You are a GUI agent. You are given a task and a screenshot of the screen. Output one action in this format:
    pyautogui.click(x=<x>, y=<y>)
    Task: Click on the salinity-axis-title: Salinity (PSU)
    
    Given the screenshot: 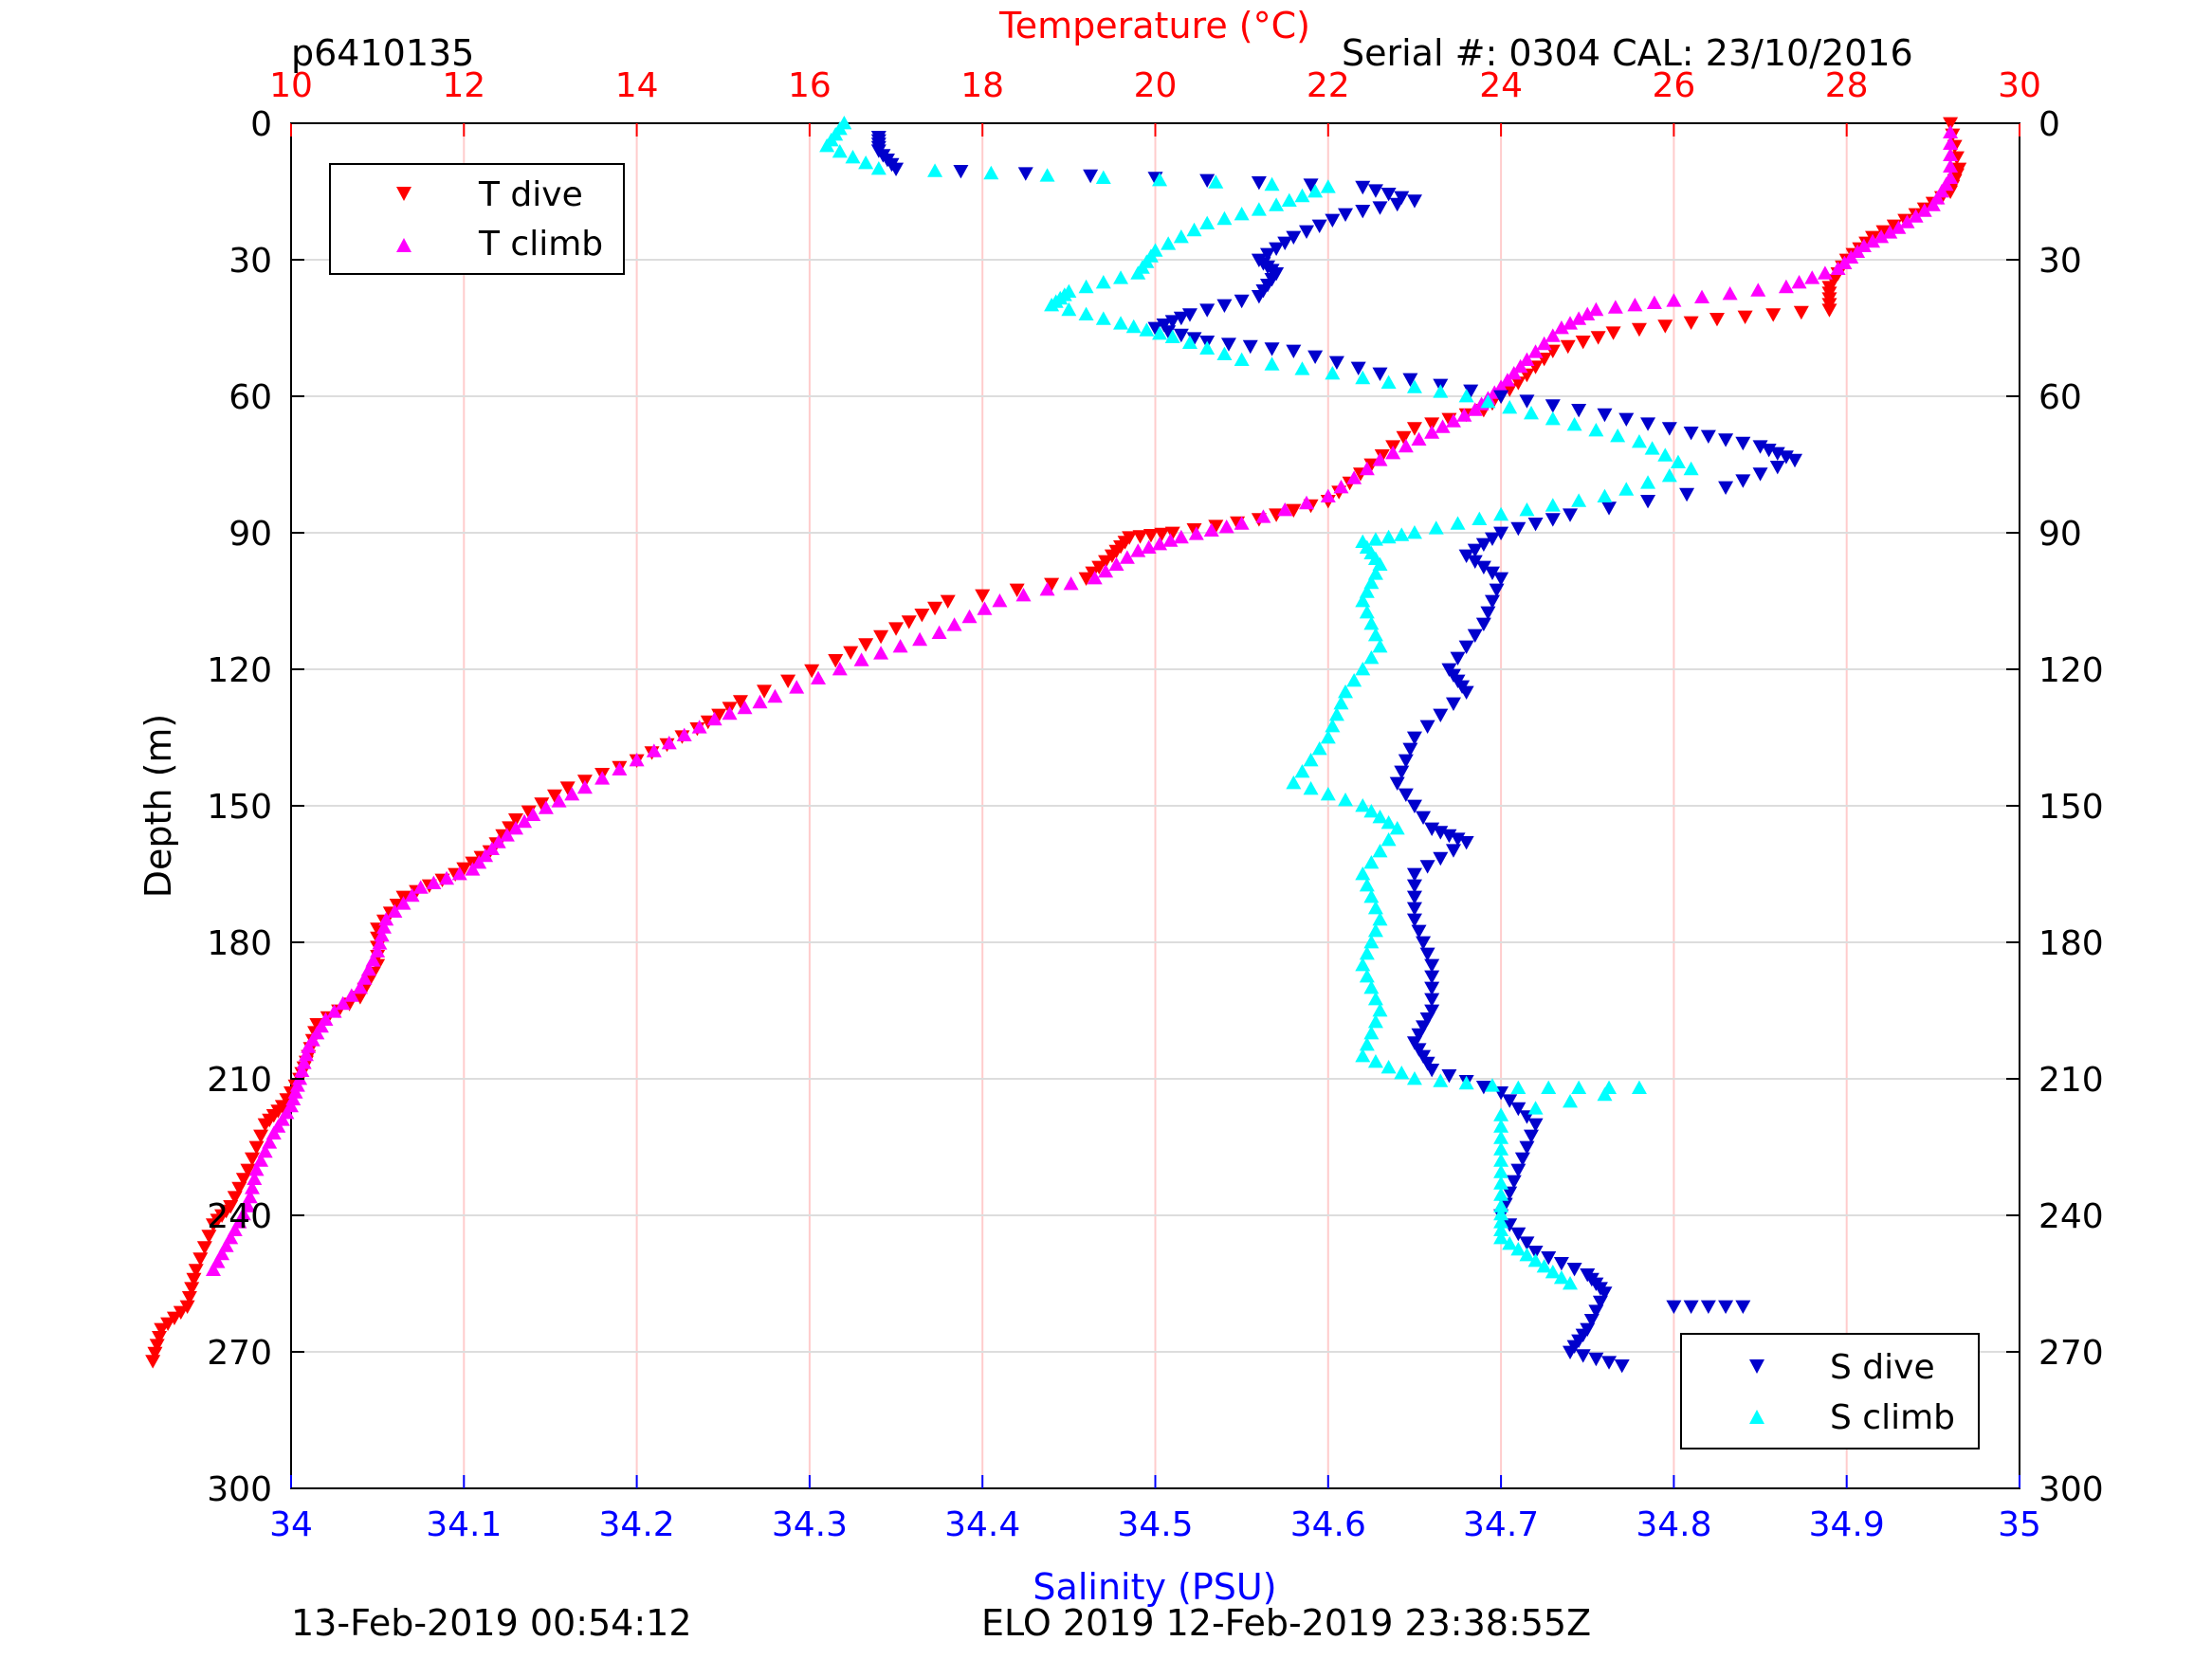 What is the action you would take?
    pyautogui.click(x=1154, y=1587)
    